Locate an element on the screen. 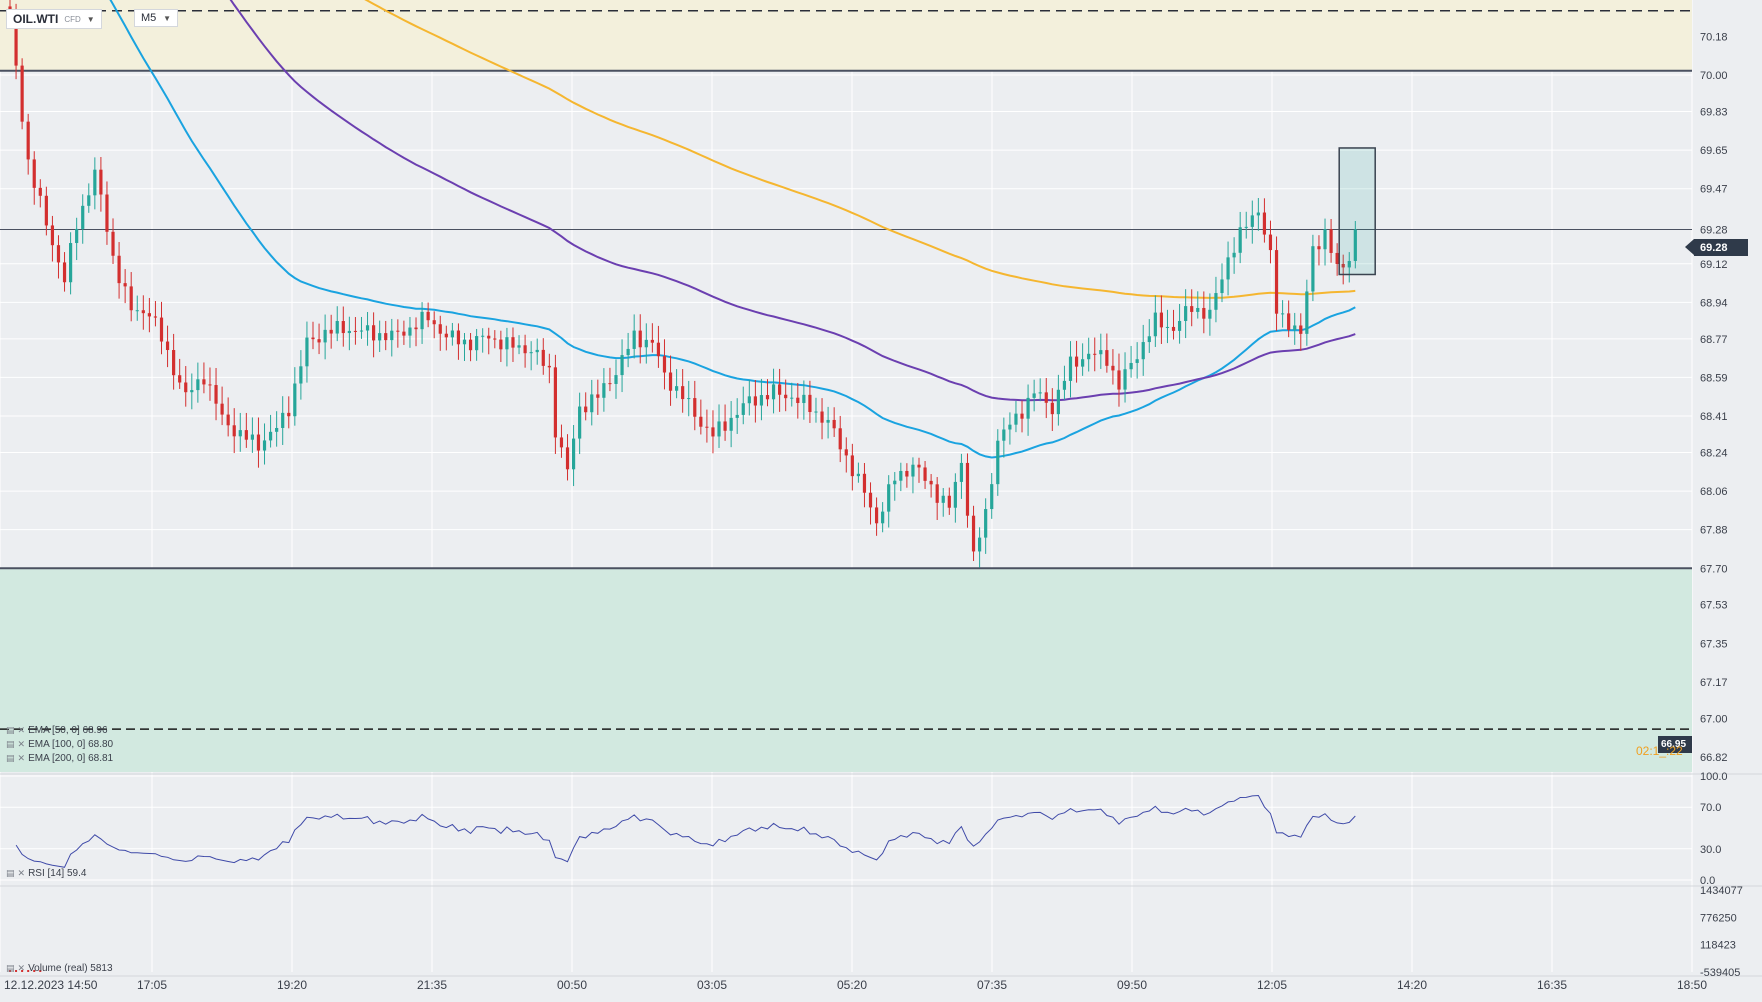 The image size is (1762, 1002). legend-ema200: ▤ ✕ EMA [200, 0] 68.81 is located at coordinates (59, 758).